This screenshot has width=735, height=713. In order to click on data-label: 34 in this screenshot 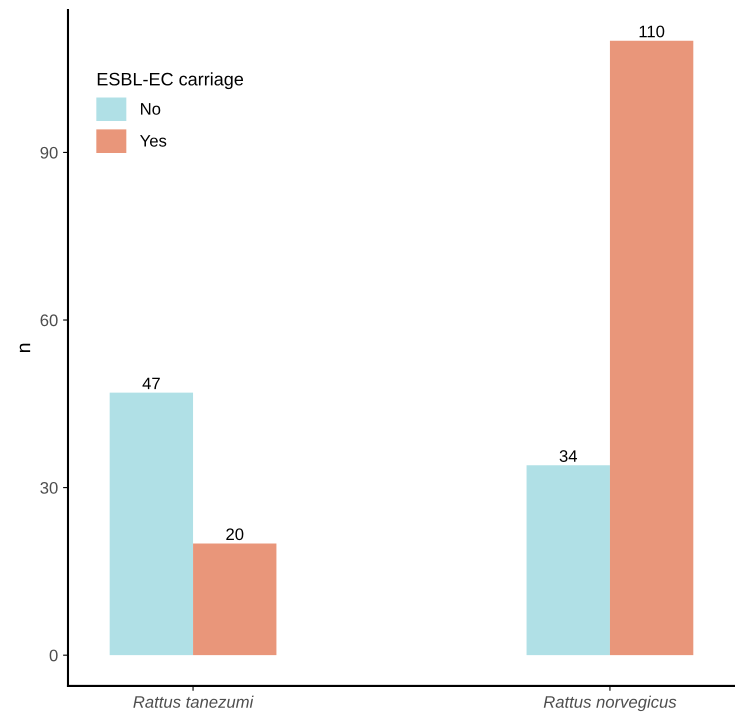, I will do `click(569, 456)`.